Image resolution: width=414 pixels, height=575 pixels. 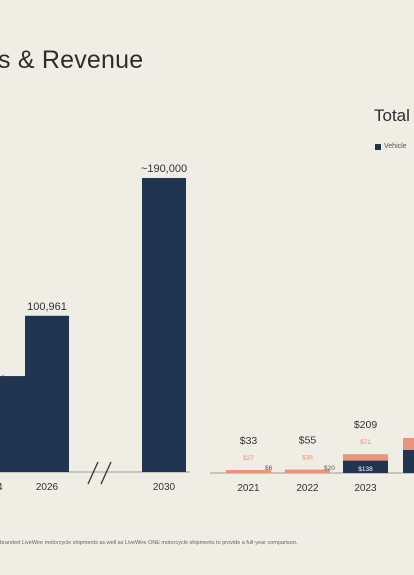 I want to click on total-label-2022: $55, so click(x=308, y=441).